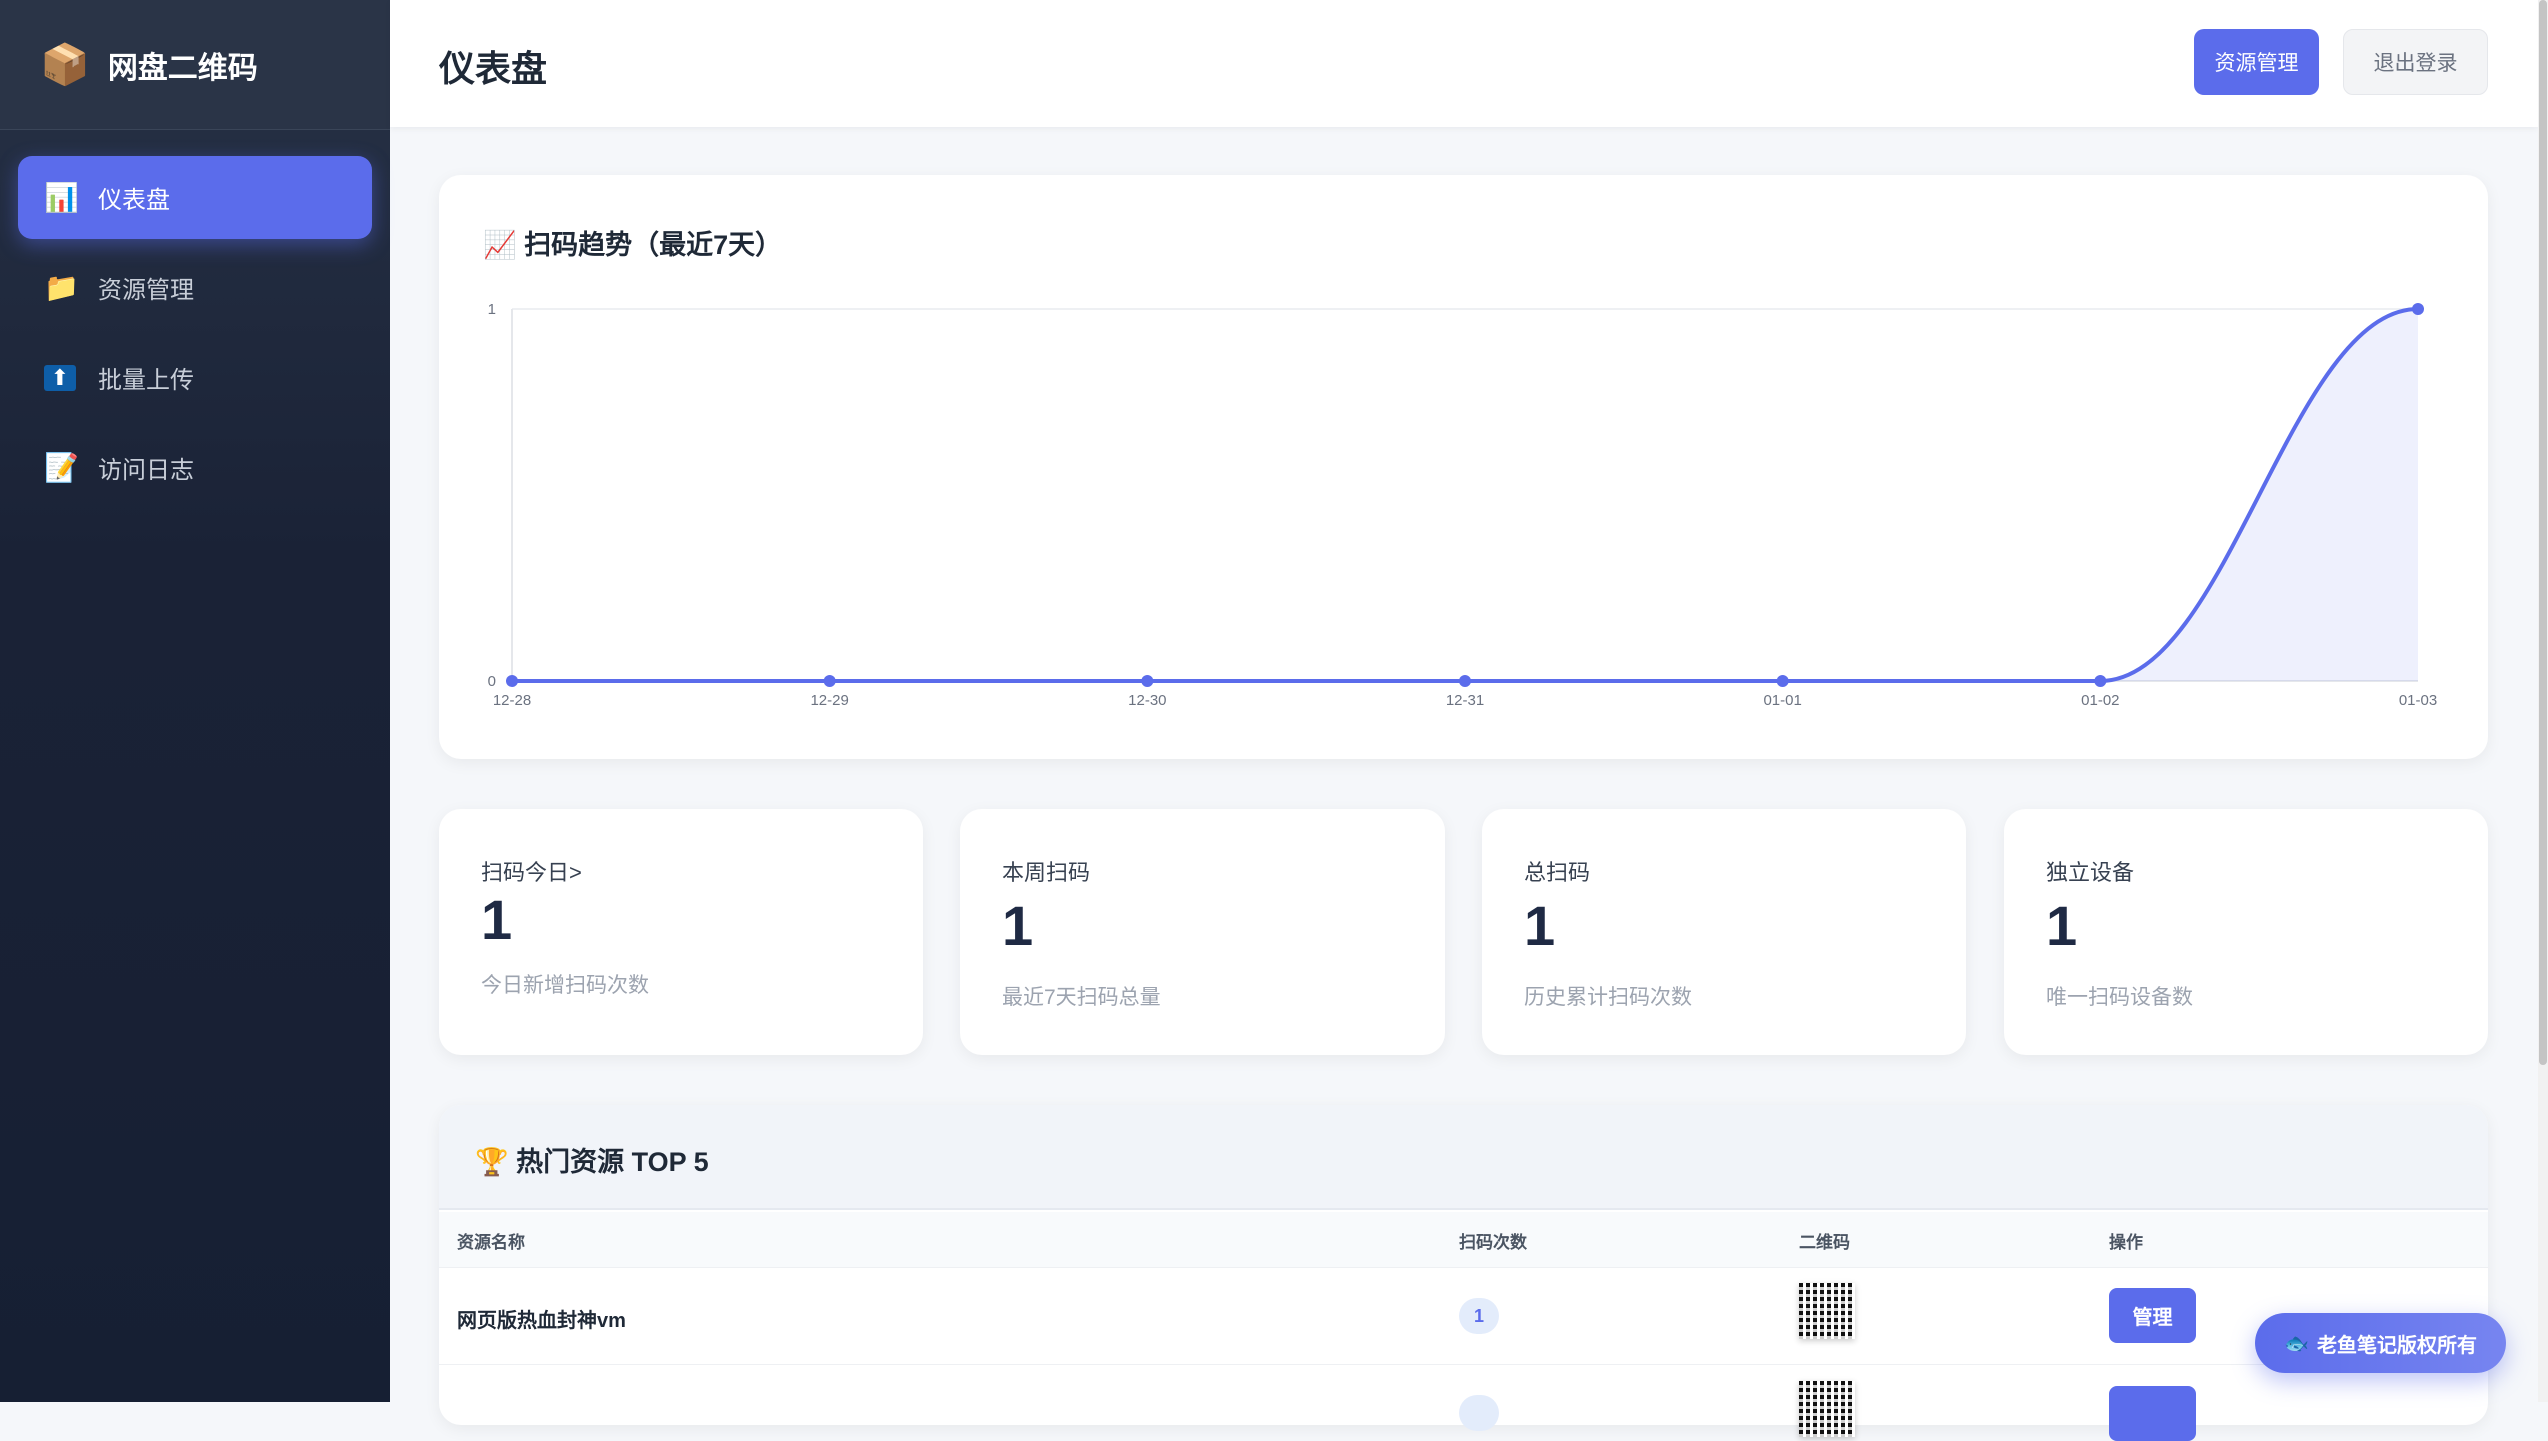 Image resolution: width=2548 pixels, height=1441 pixels. I want to click on x-tick-label: 12-30, so click(1147, 700).